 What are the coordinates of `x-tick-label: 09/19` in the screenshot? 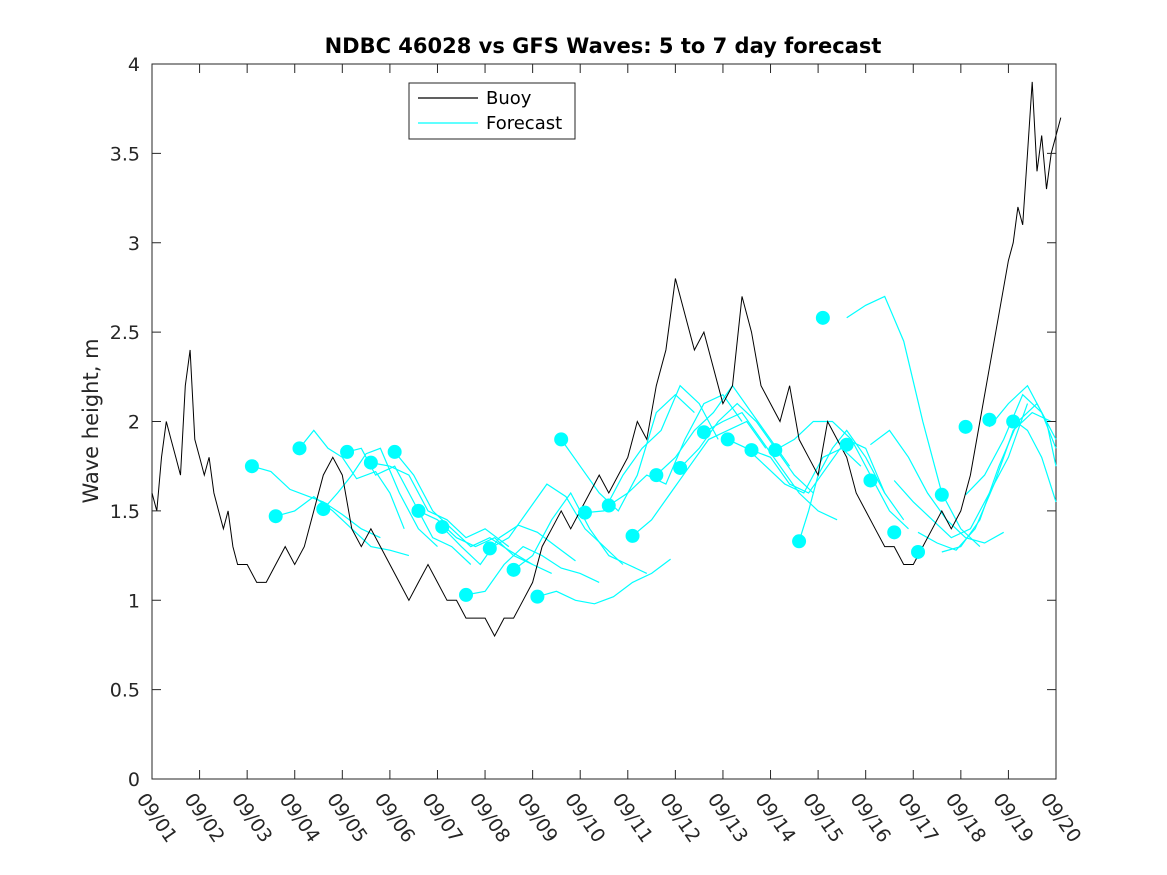 It's located at (1012, 817).